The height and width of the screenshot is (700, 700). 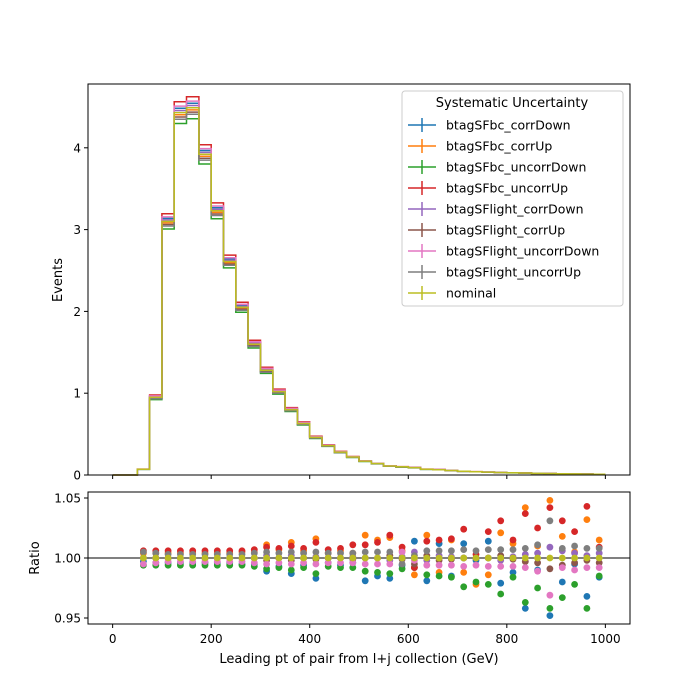 What do you see at coordinates (488, 188) in the screenshot?
I see `legend-entry: btagSFbc_uncorrUp` at bounding box center [488, 188].